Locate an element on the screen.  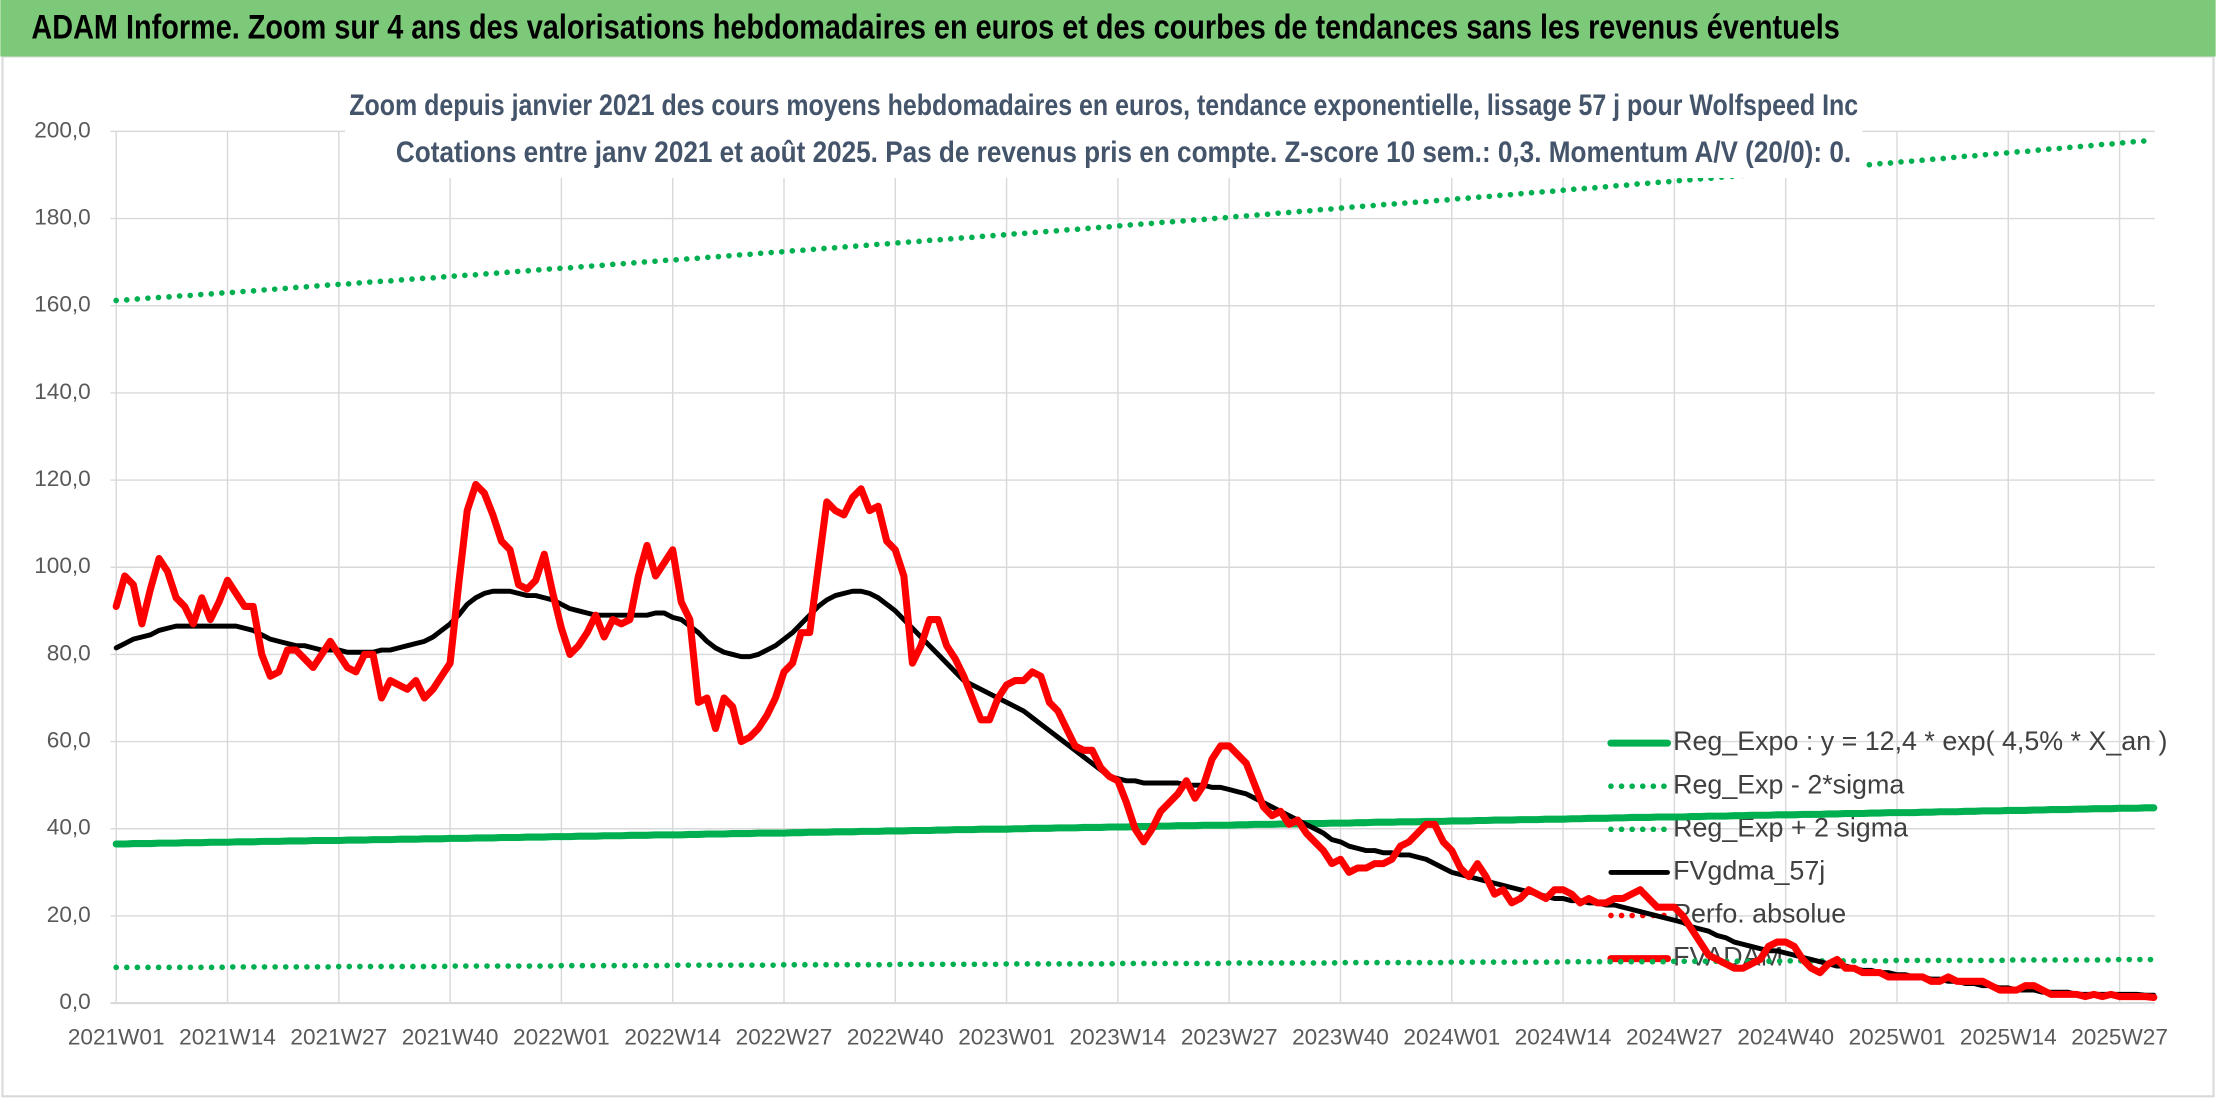
x-tick-label: 2024W27 is located at coordinates (1674, 1036).